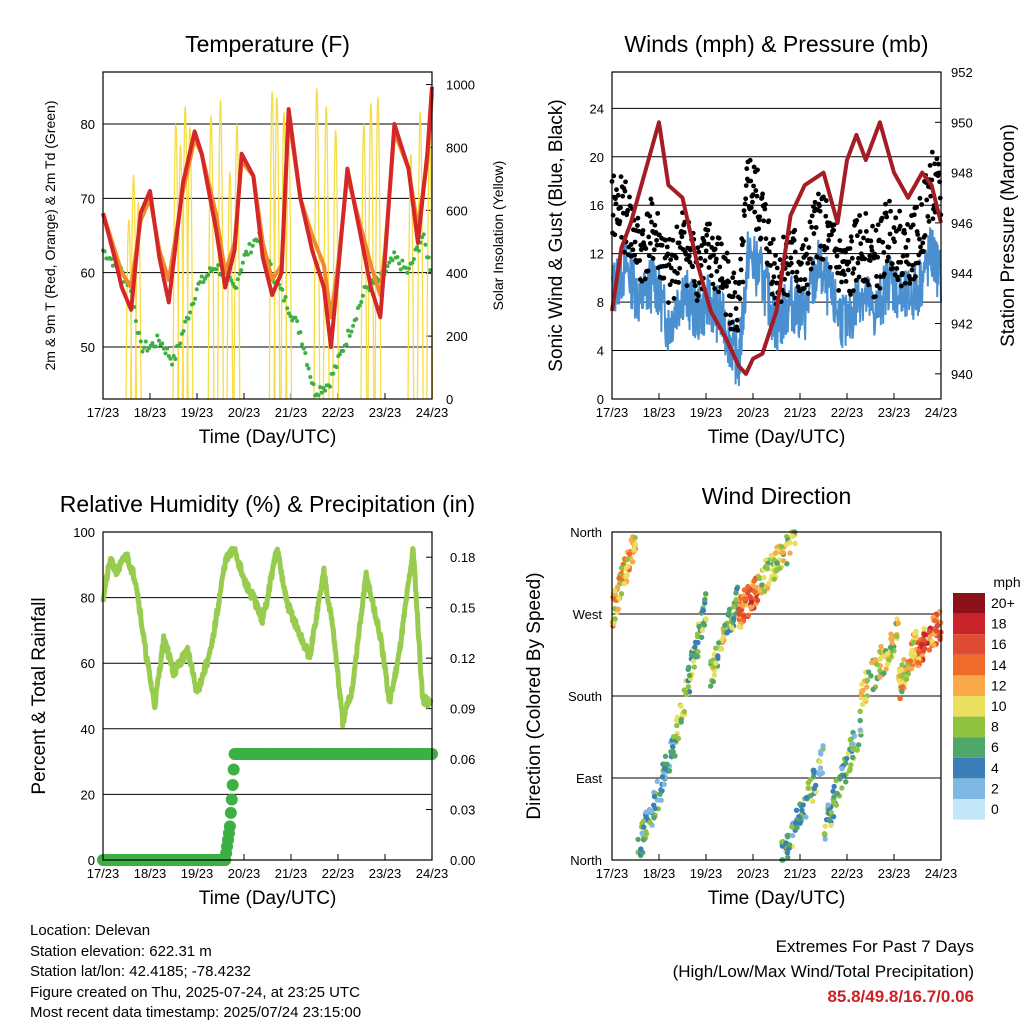 The width and height of the screenshot is (1024, 1024). I want to click on winds-xtick-label: 21/23, so click(800, 412).